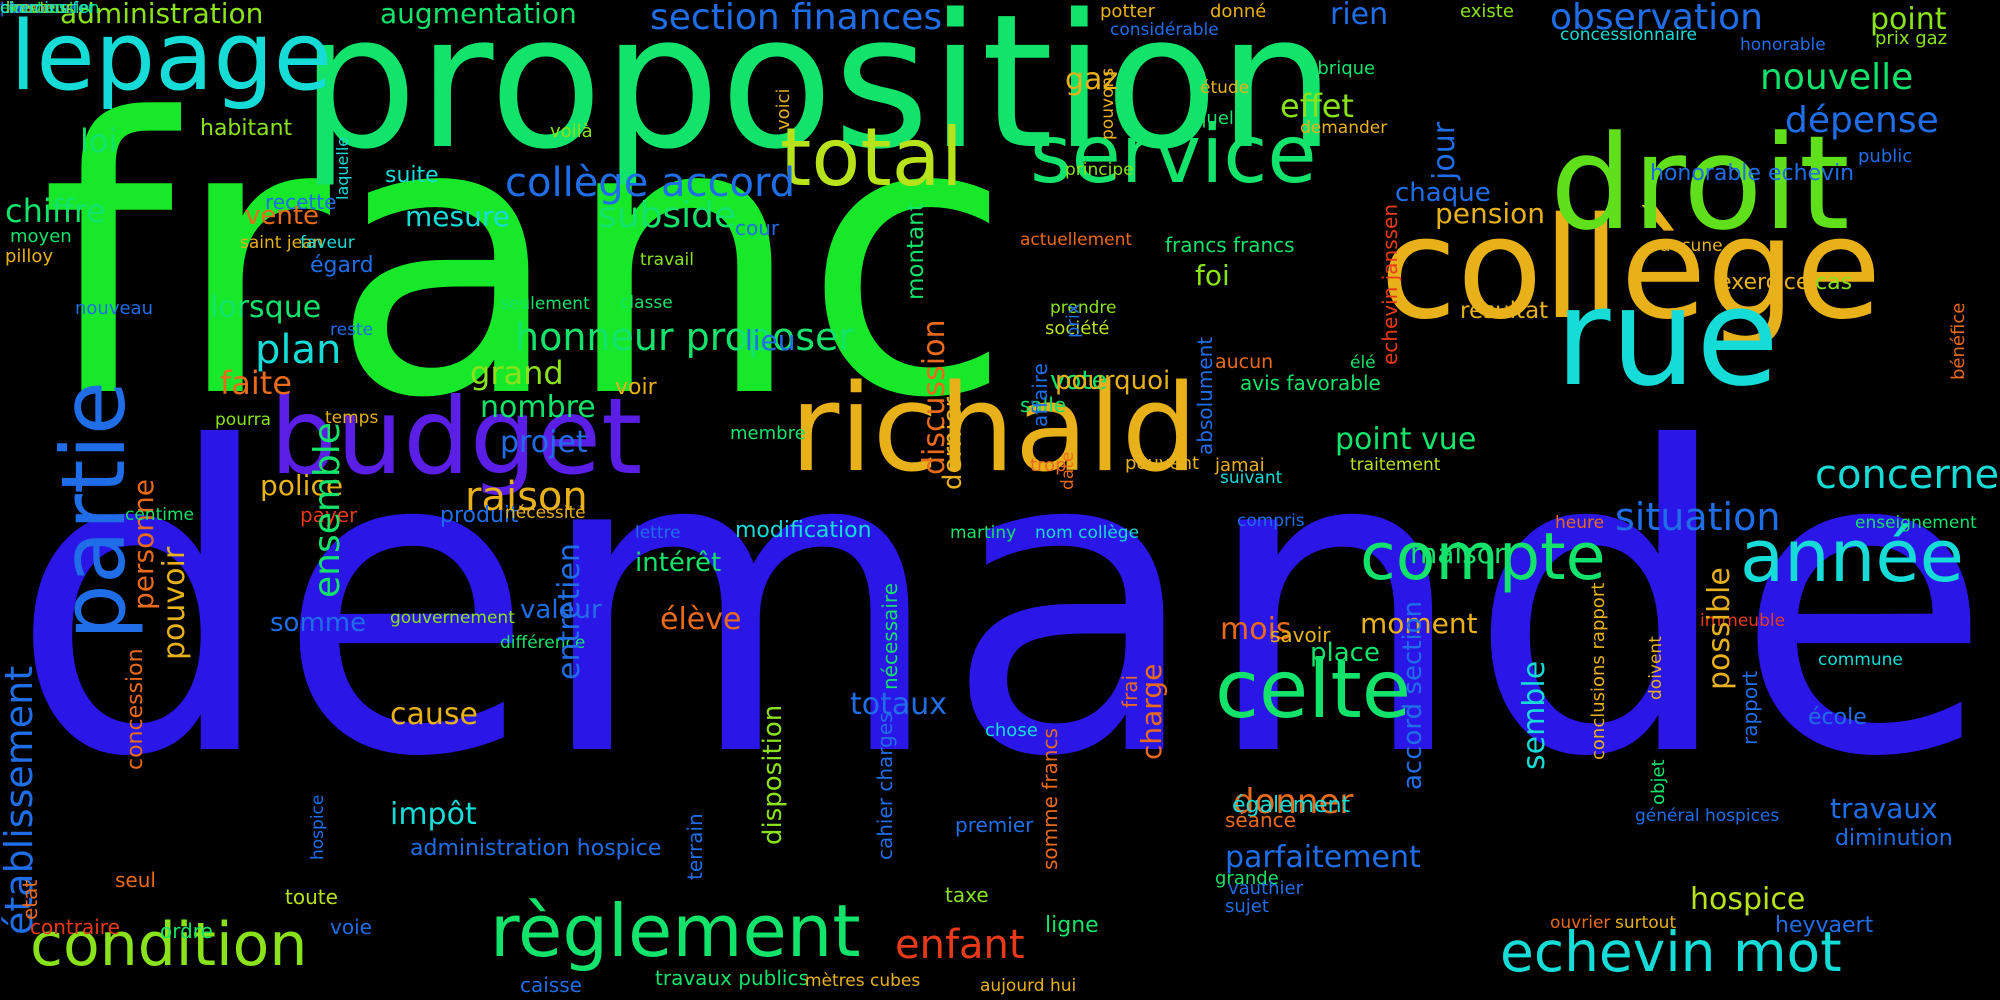 This screenshot has height=1000, width=2000. What do you see at coordinates (1884, 808) in the screenshot?
I see `cloud-word-travaux: travaux` at bounding box center [1884, 808].